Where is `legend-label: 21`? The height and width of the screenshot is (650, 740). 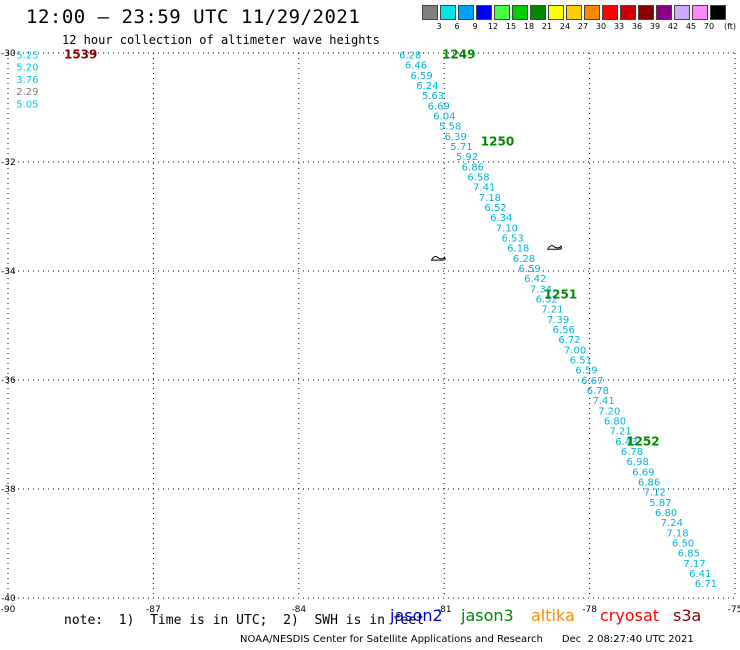
legend-label: 21 is located at coordinates (547, 26).